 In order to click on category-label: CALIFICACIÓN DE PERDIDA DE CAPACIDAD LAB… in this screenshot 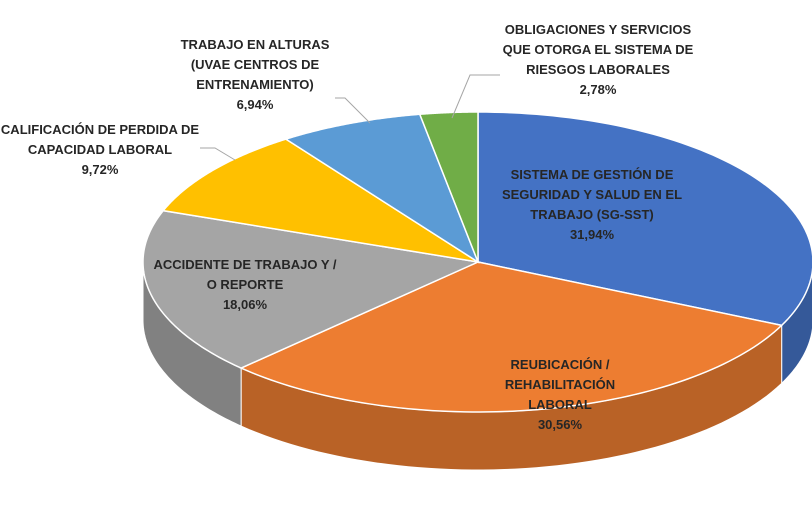, I will do `click(100, 139)`.